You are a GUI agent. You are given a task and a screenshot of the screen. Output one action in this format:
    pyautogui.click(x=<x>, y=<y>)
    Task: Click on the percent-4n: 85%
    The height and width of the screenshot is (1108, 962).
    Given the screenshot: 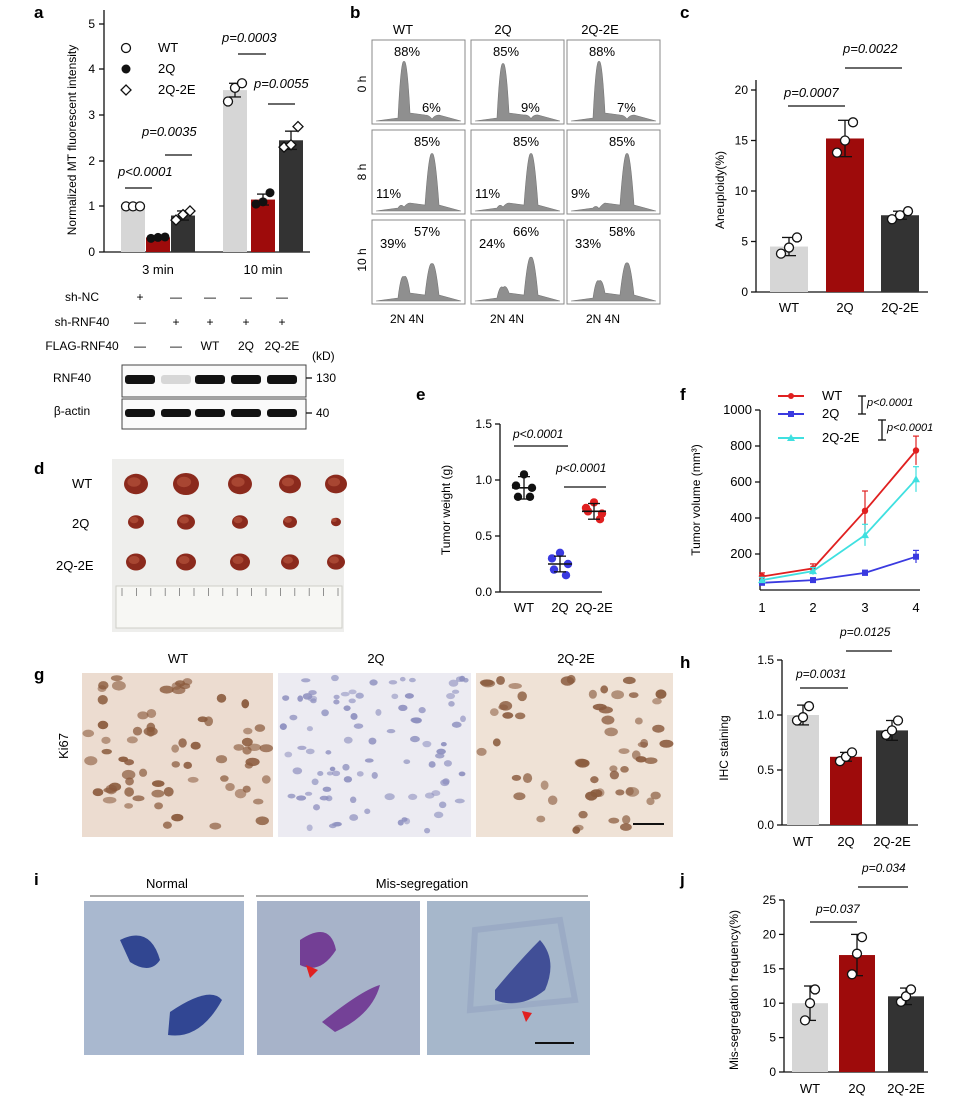 What is the action you would take?
    pyautogui.click(x=622, y=141)
    